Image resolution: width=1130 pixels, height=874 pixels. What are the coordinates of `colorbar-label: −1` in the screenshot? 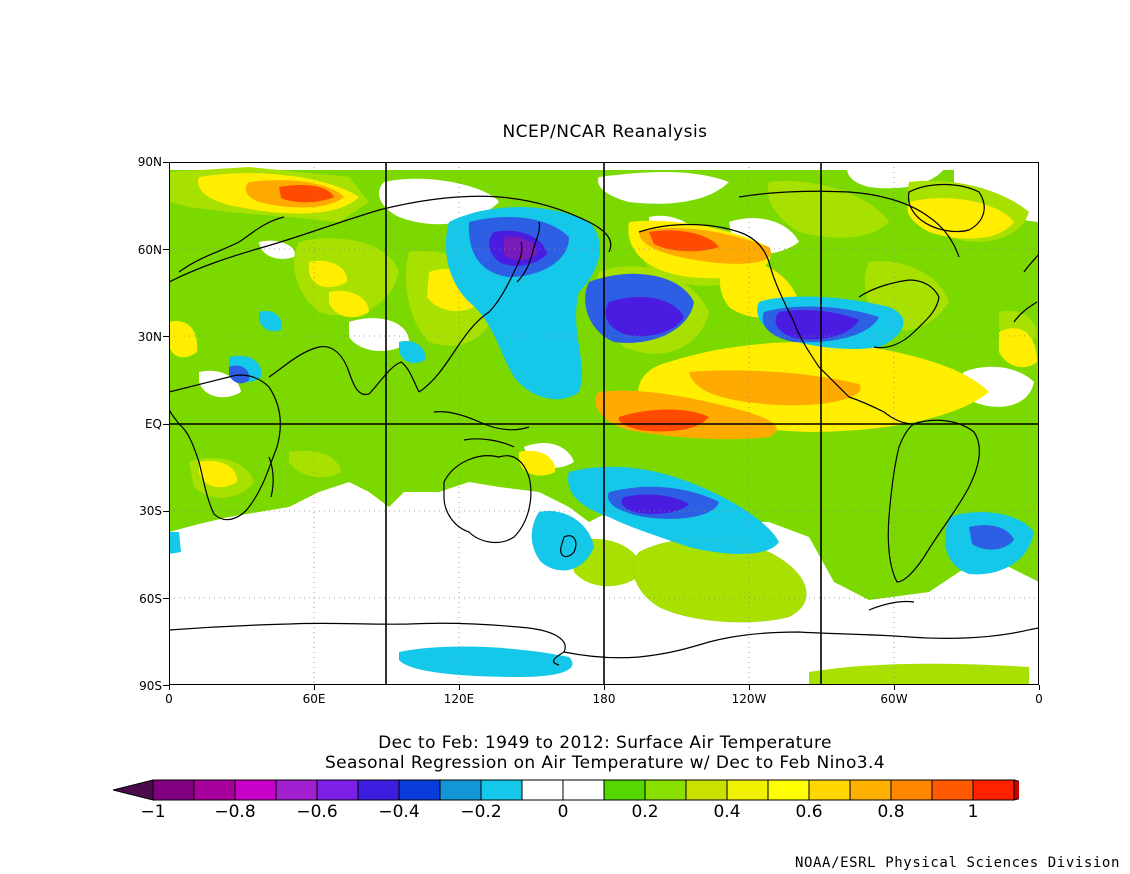 It's located at (153, 812).